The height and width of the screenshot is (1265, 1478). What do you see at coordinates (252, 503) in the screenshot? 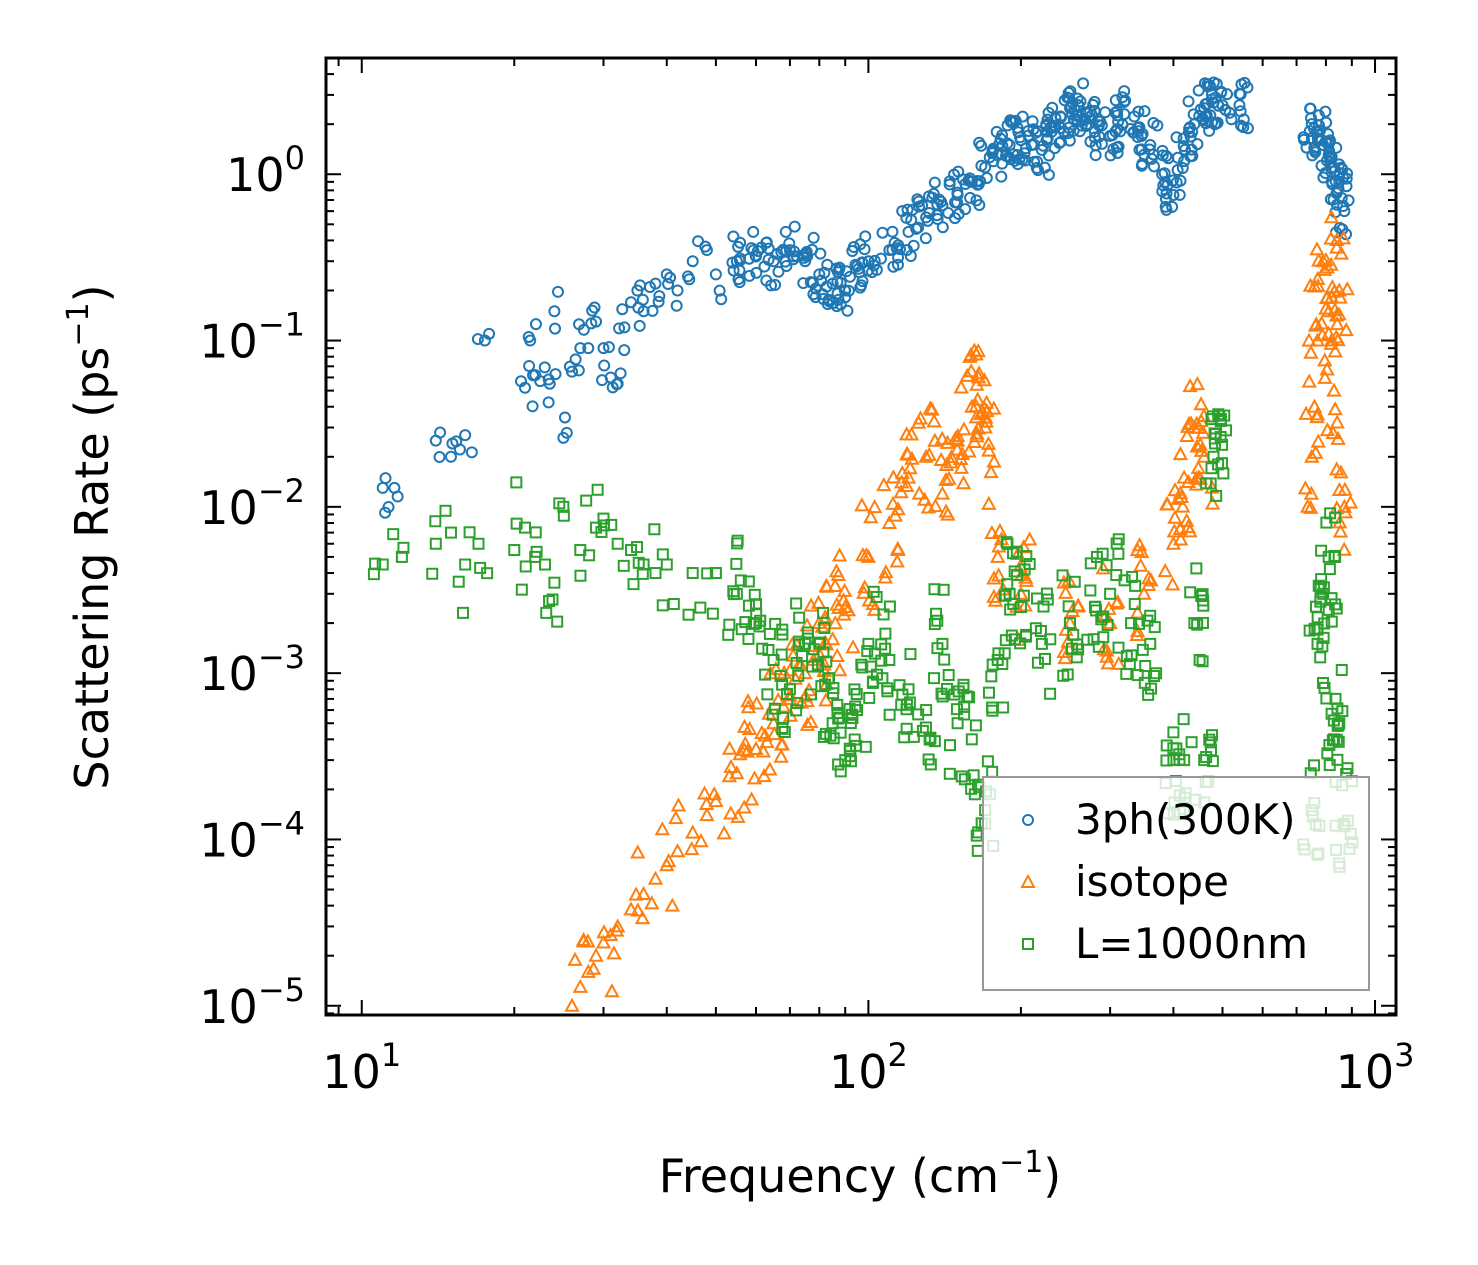
I see `y-tick-label: 10⁻²` at bounding box center [252, 503].